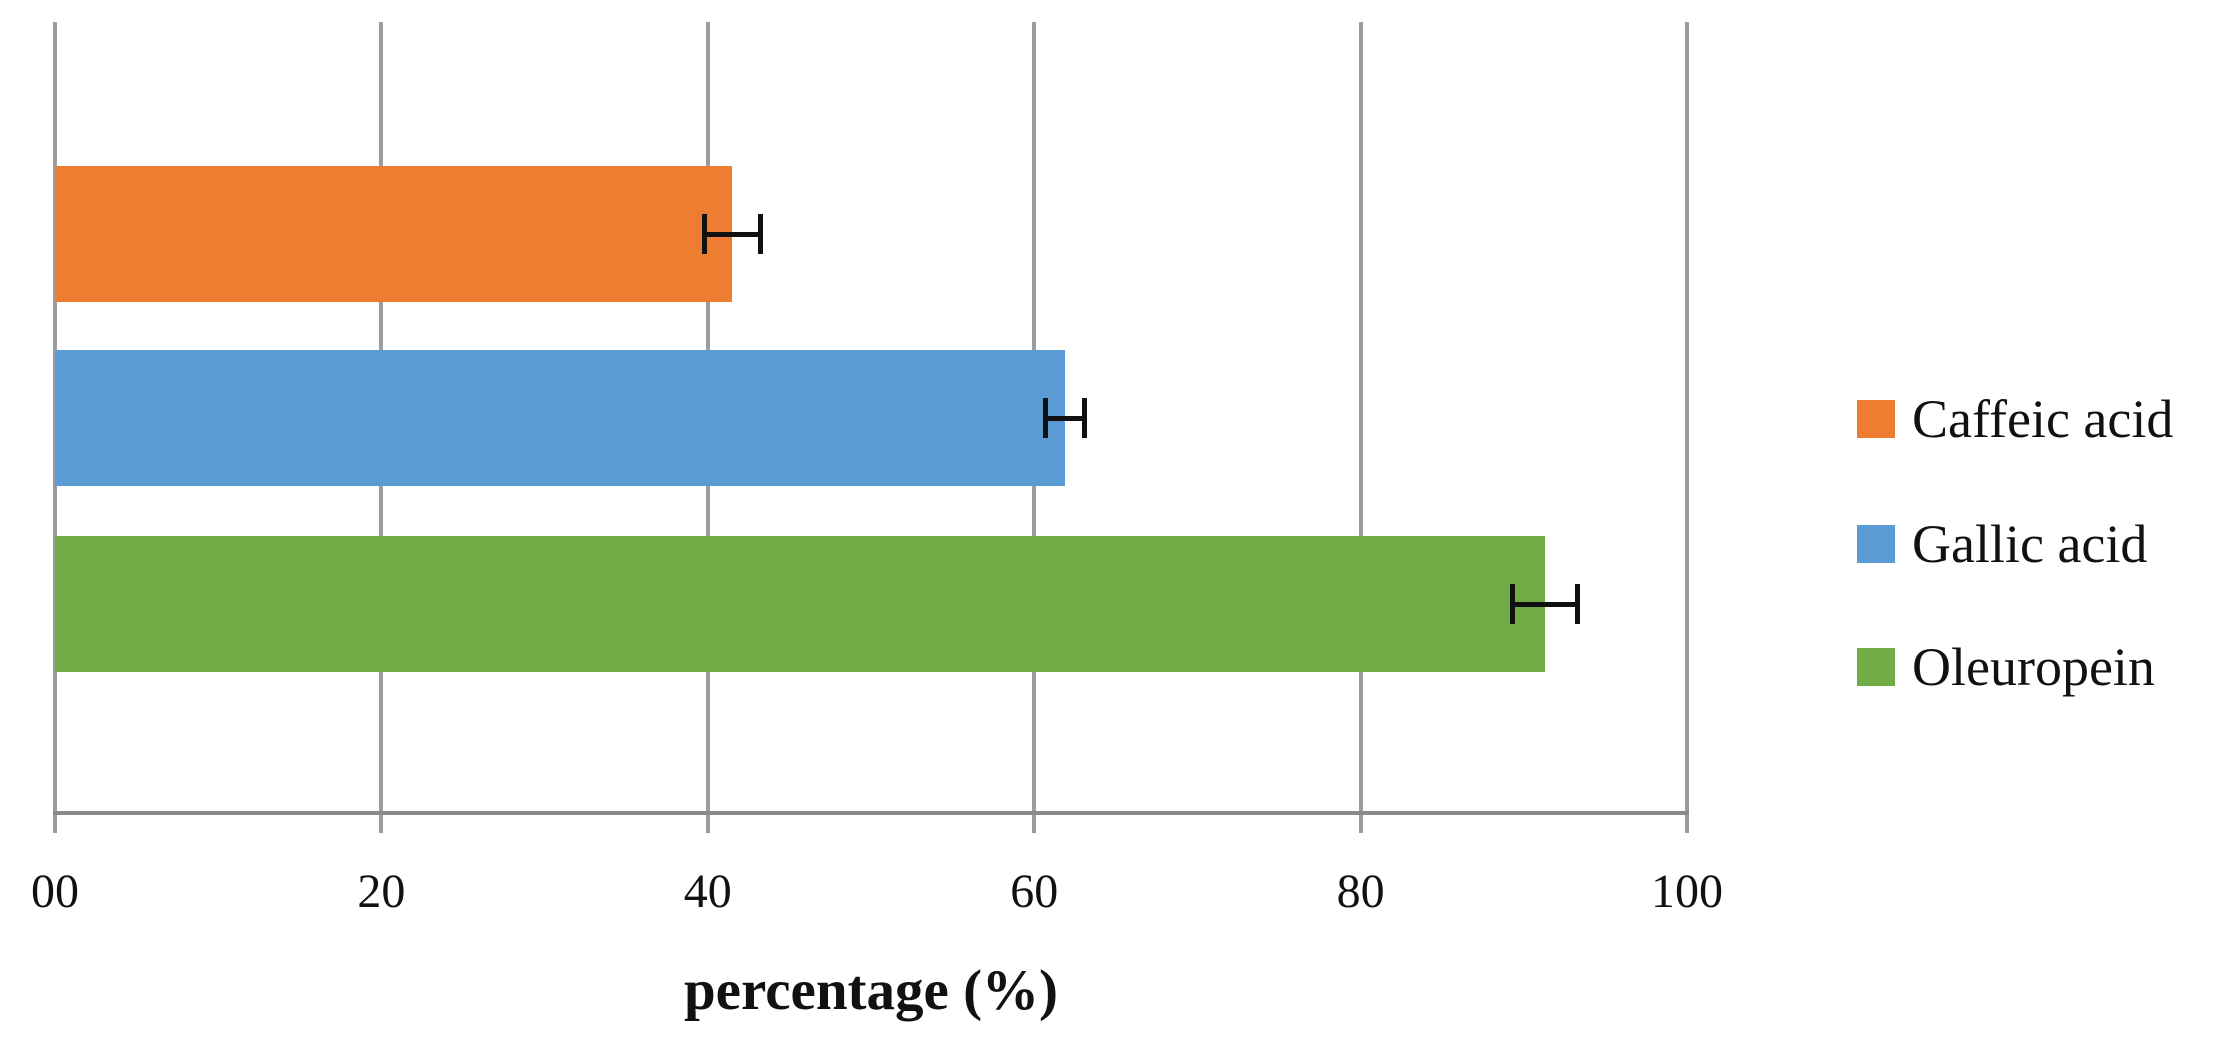 The width and height of the screenshot is (2235, 1052). I want to click on legend-item-caffeic-acid: Caffeic acid, so click(2015, 419).